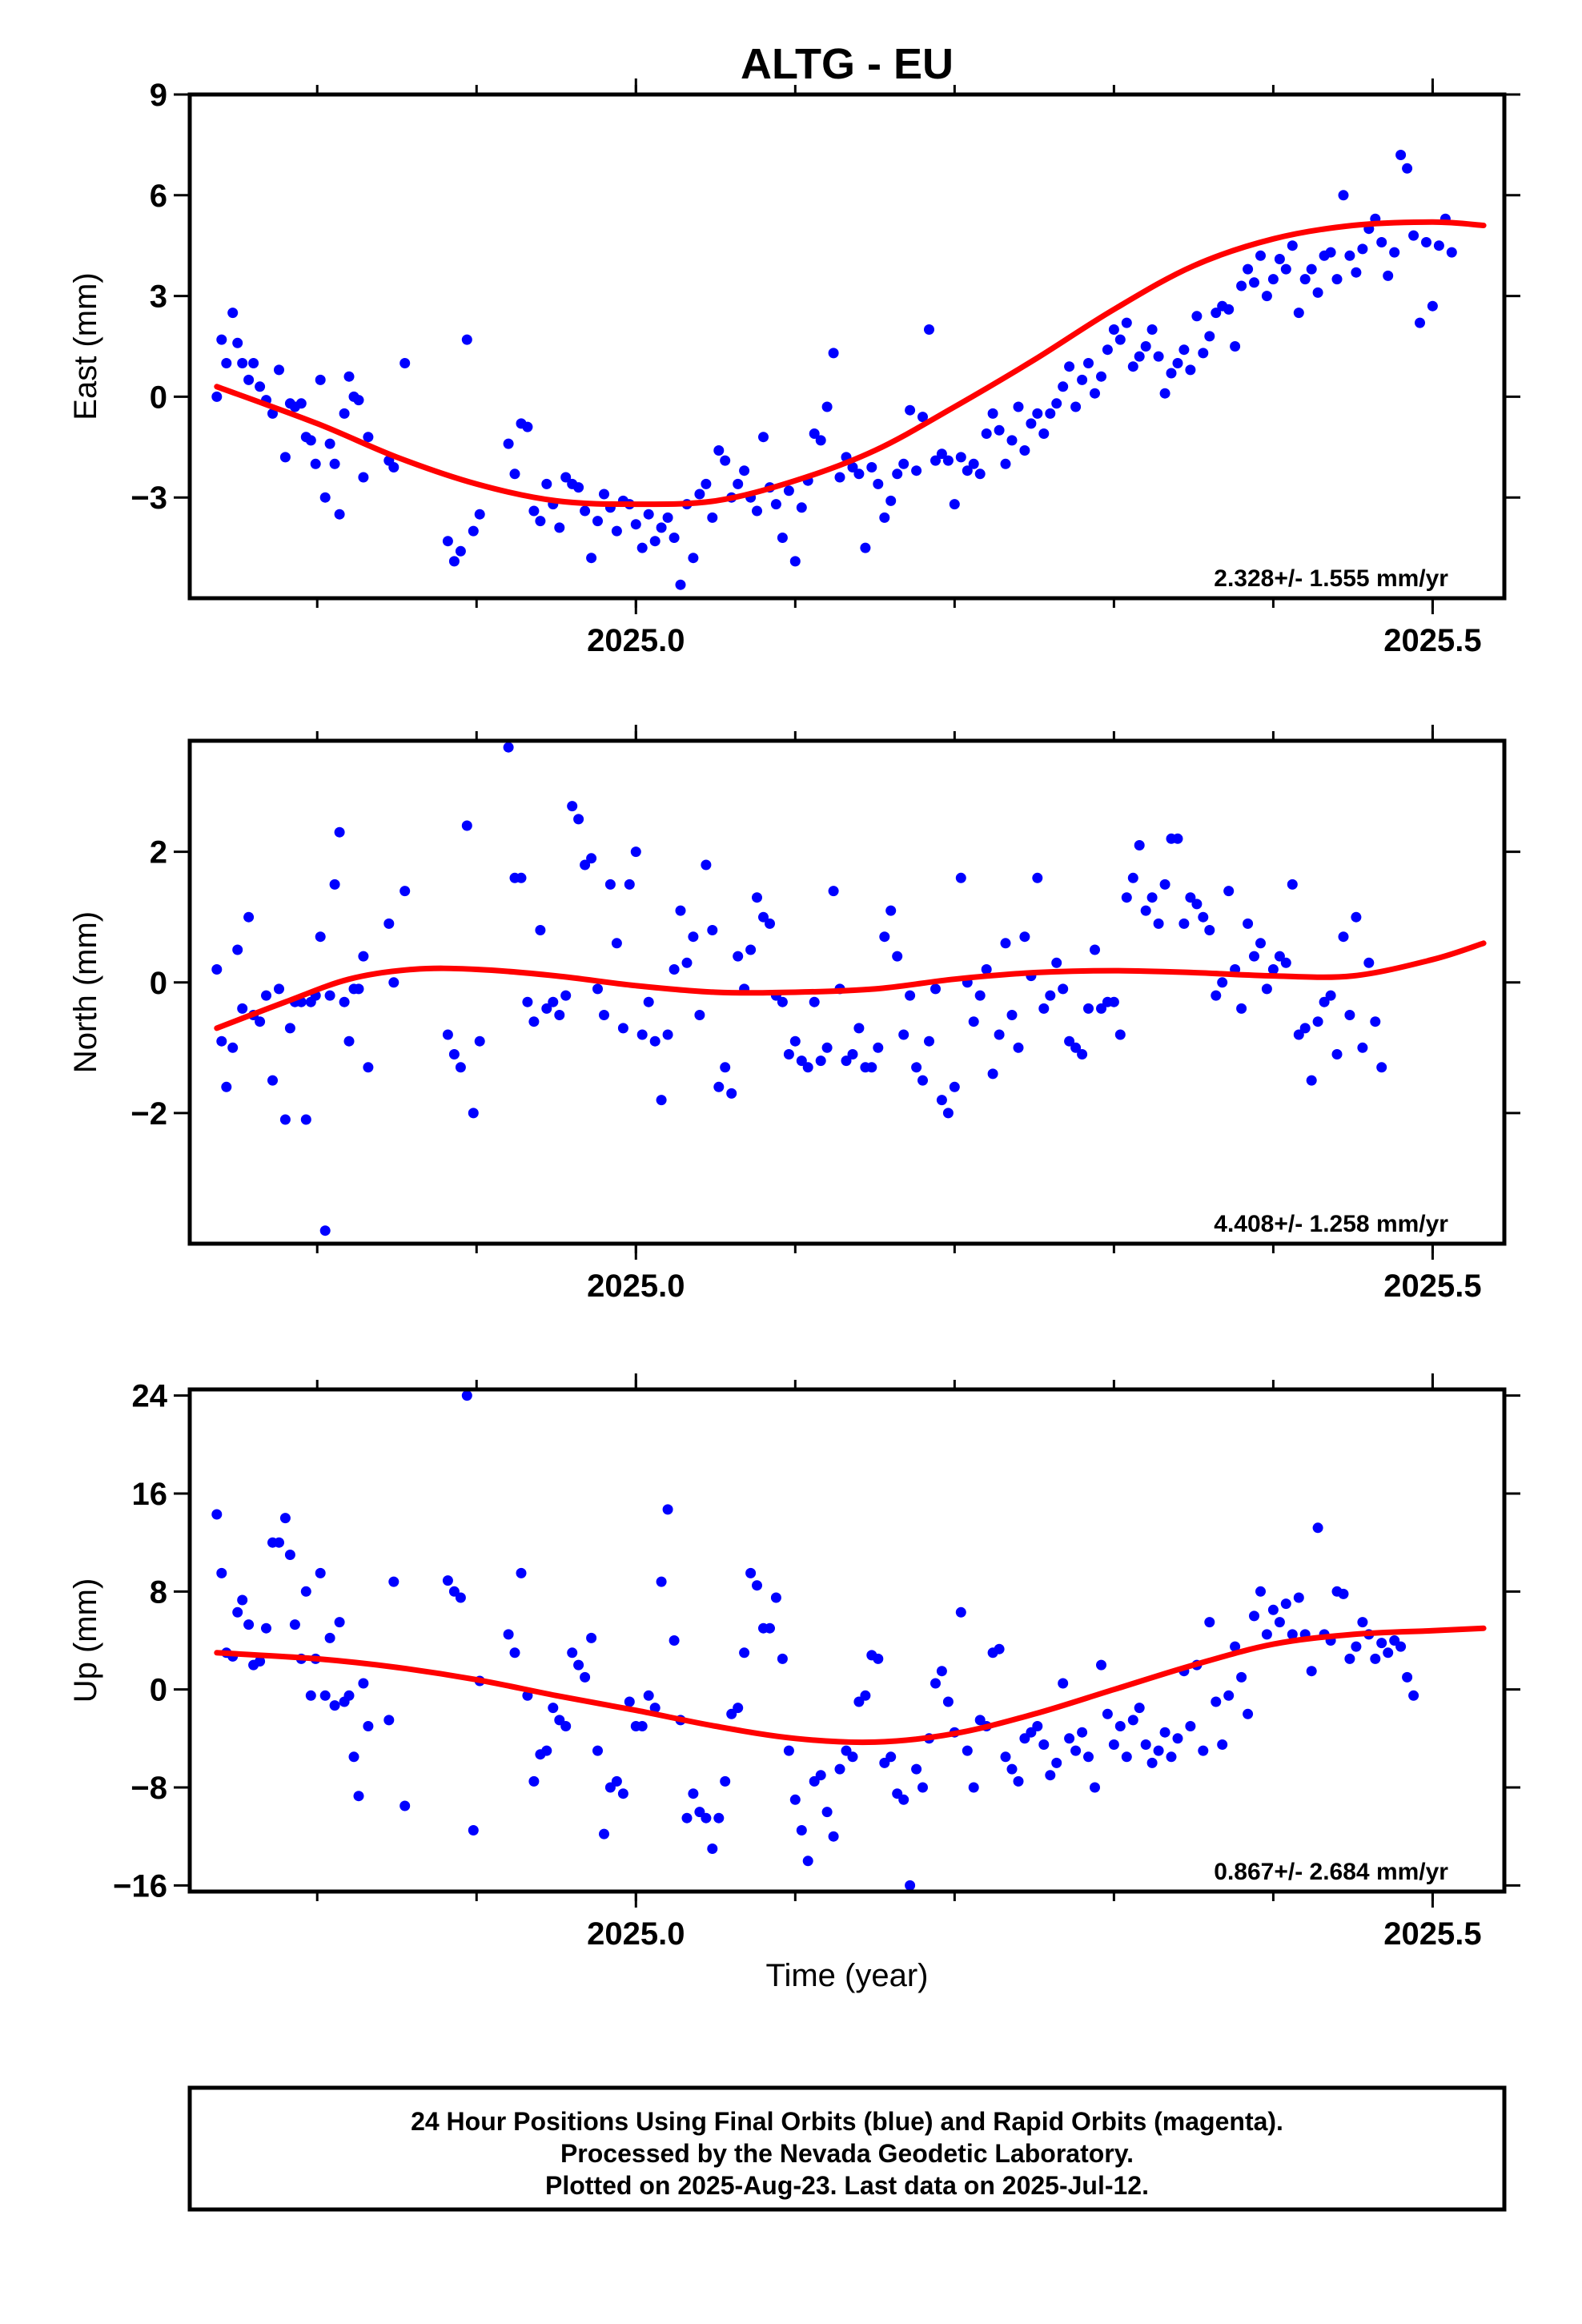  I want to click on y-tick-label: −8, so click(148, 1789).